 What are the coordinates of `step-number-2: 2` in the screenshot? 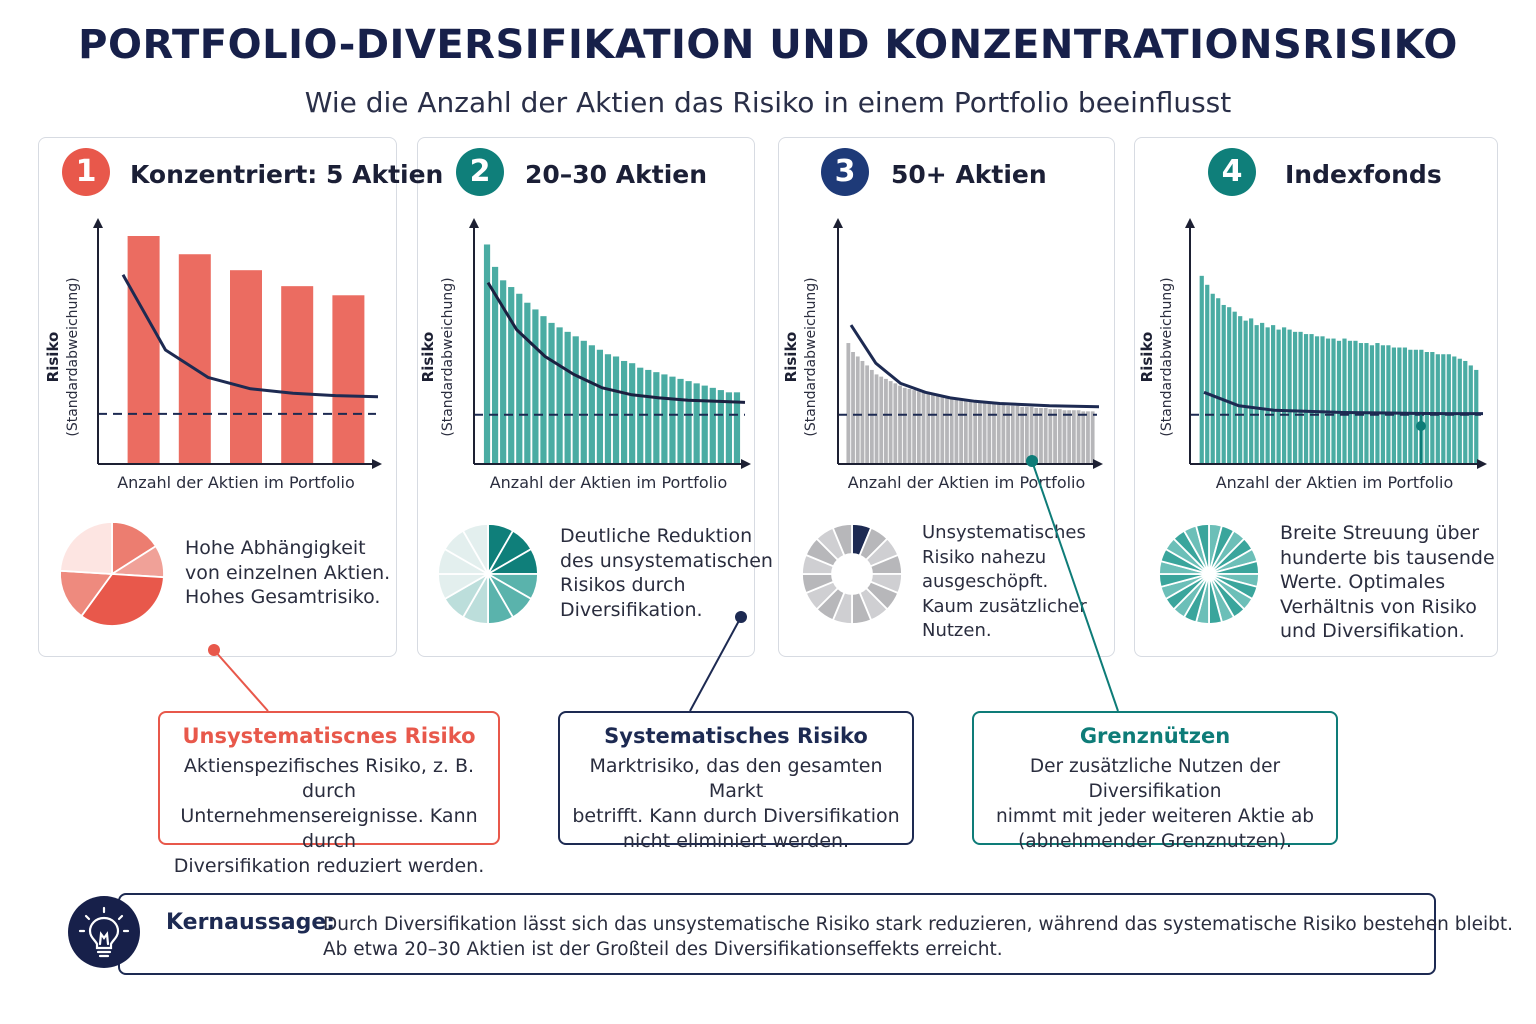 It's located at (480, 172).